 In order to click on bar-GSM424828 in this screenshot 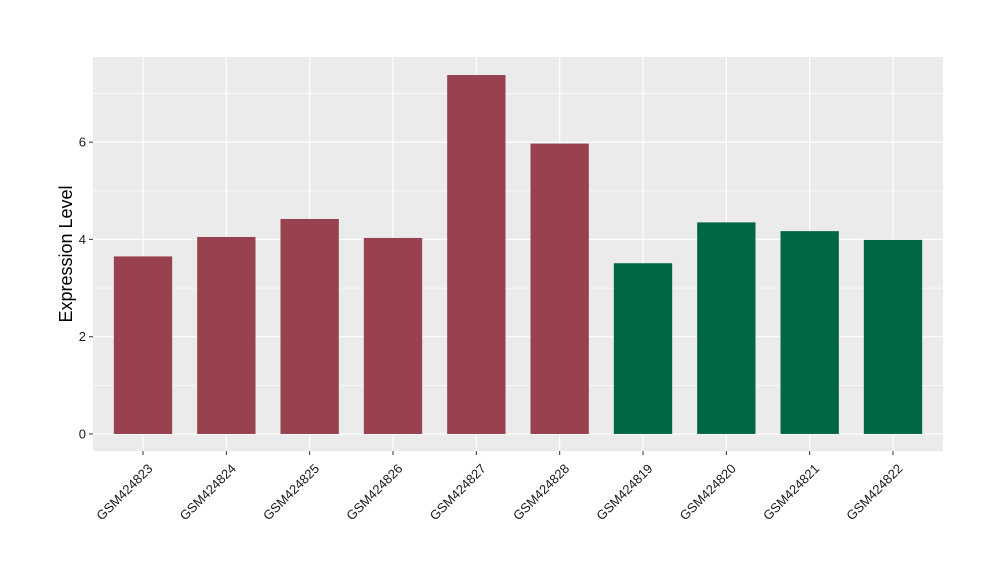, I will do `click(559, 288)`.